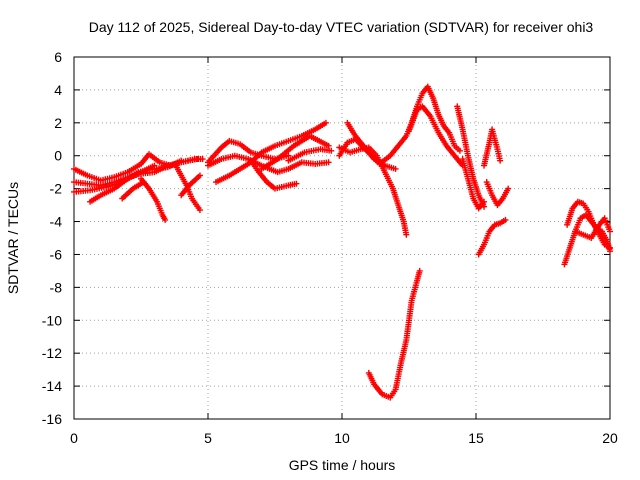 The image size is (640, 480). What do you see at coordinates (342, 438) in the screenshot?
I see `x-tick-label: 10` at bounding box center [342, 438].